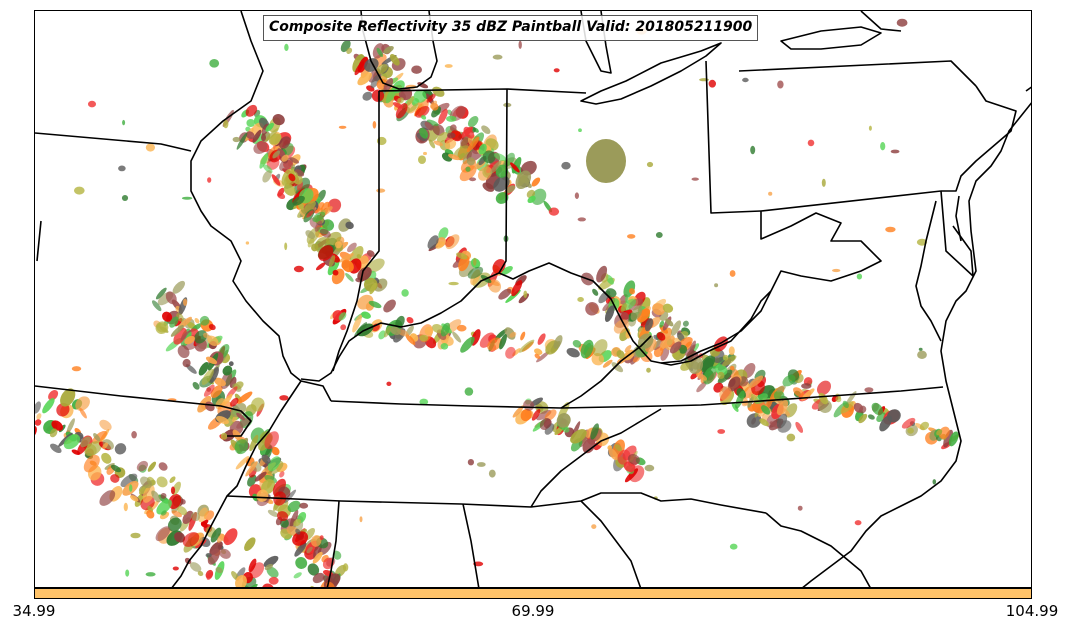  Describe the element at coordinates (533, 611) in the screenshot. I see `colorbar-tick-mid: 69.99` at that location.